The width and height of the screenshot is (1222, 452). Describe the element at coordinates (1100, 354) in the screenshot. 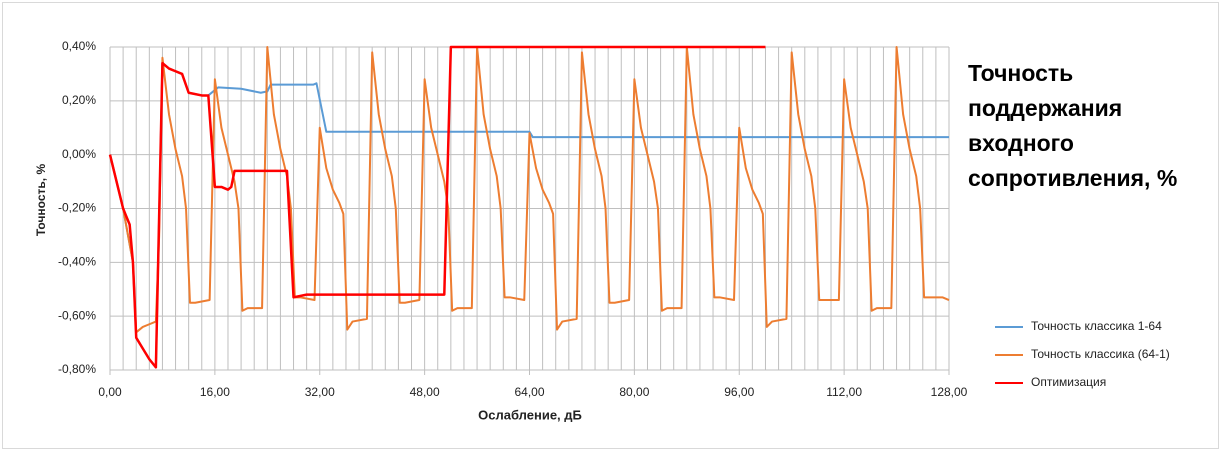

I see `legend-label: Точность классика (64-1)` at that location.